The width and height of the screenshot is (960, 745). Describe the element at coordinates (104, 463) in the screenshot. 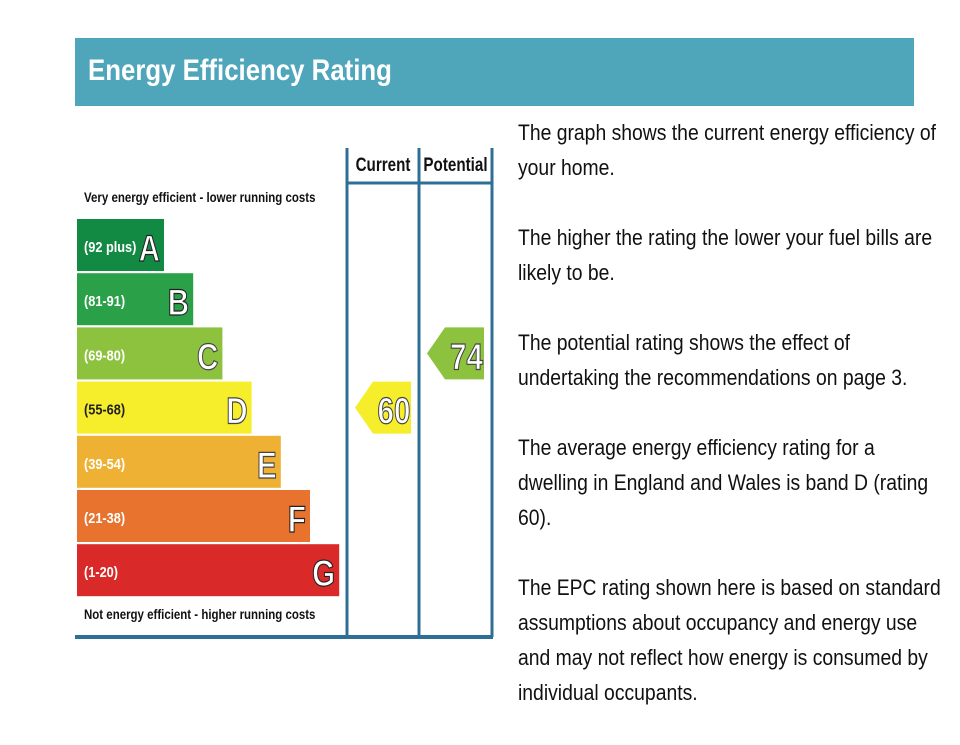

I see `band-range-label: (39-54)` at that location.